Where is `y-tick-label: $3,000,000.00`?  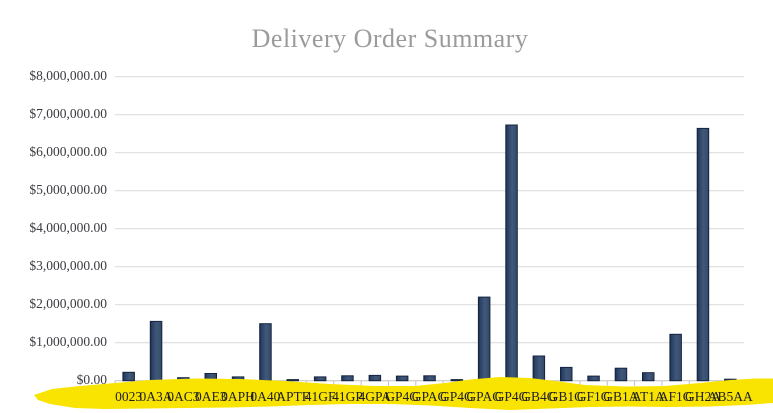
y-tick-label: $3,000,000.00 is located at coordinates (68, 266).